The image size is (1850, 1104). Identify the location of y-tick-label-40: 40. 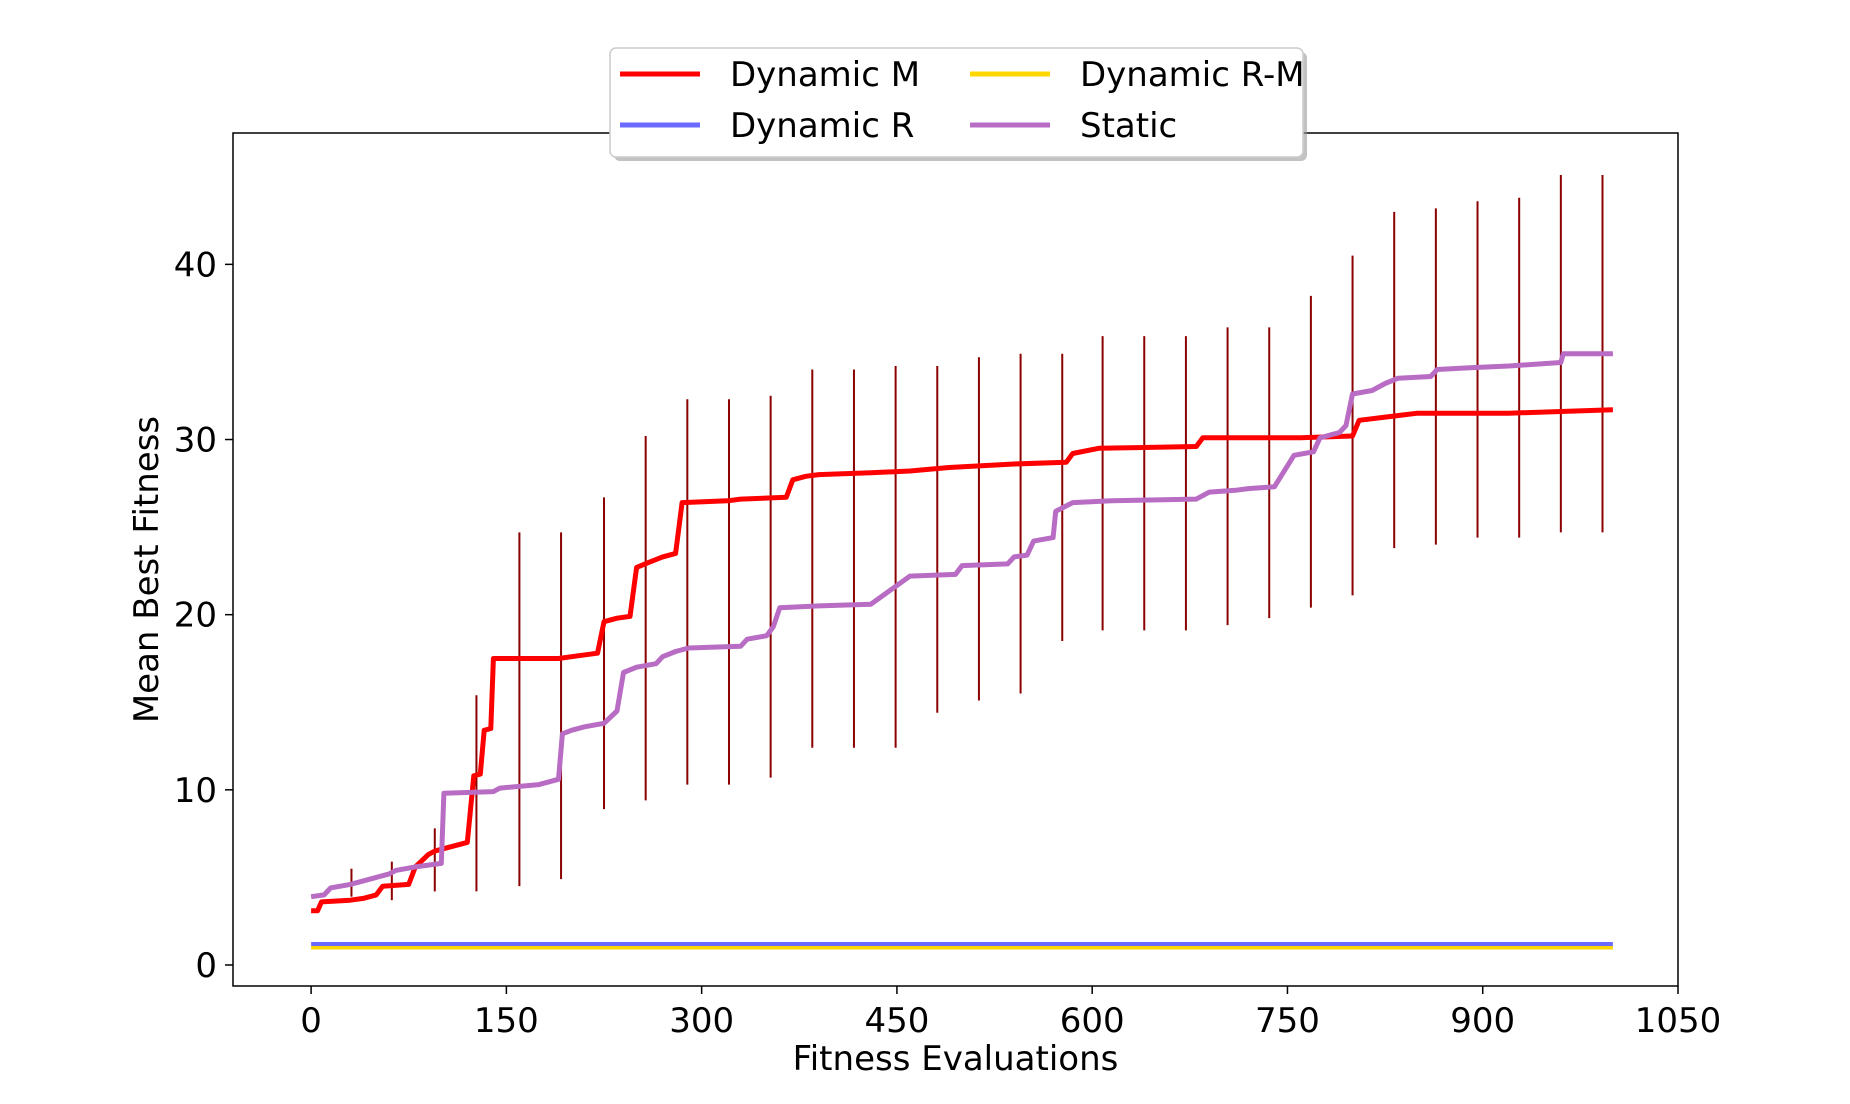
(195, 265).